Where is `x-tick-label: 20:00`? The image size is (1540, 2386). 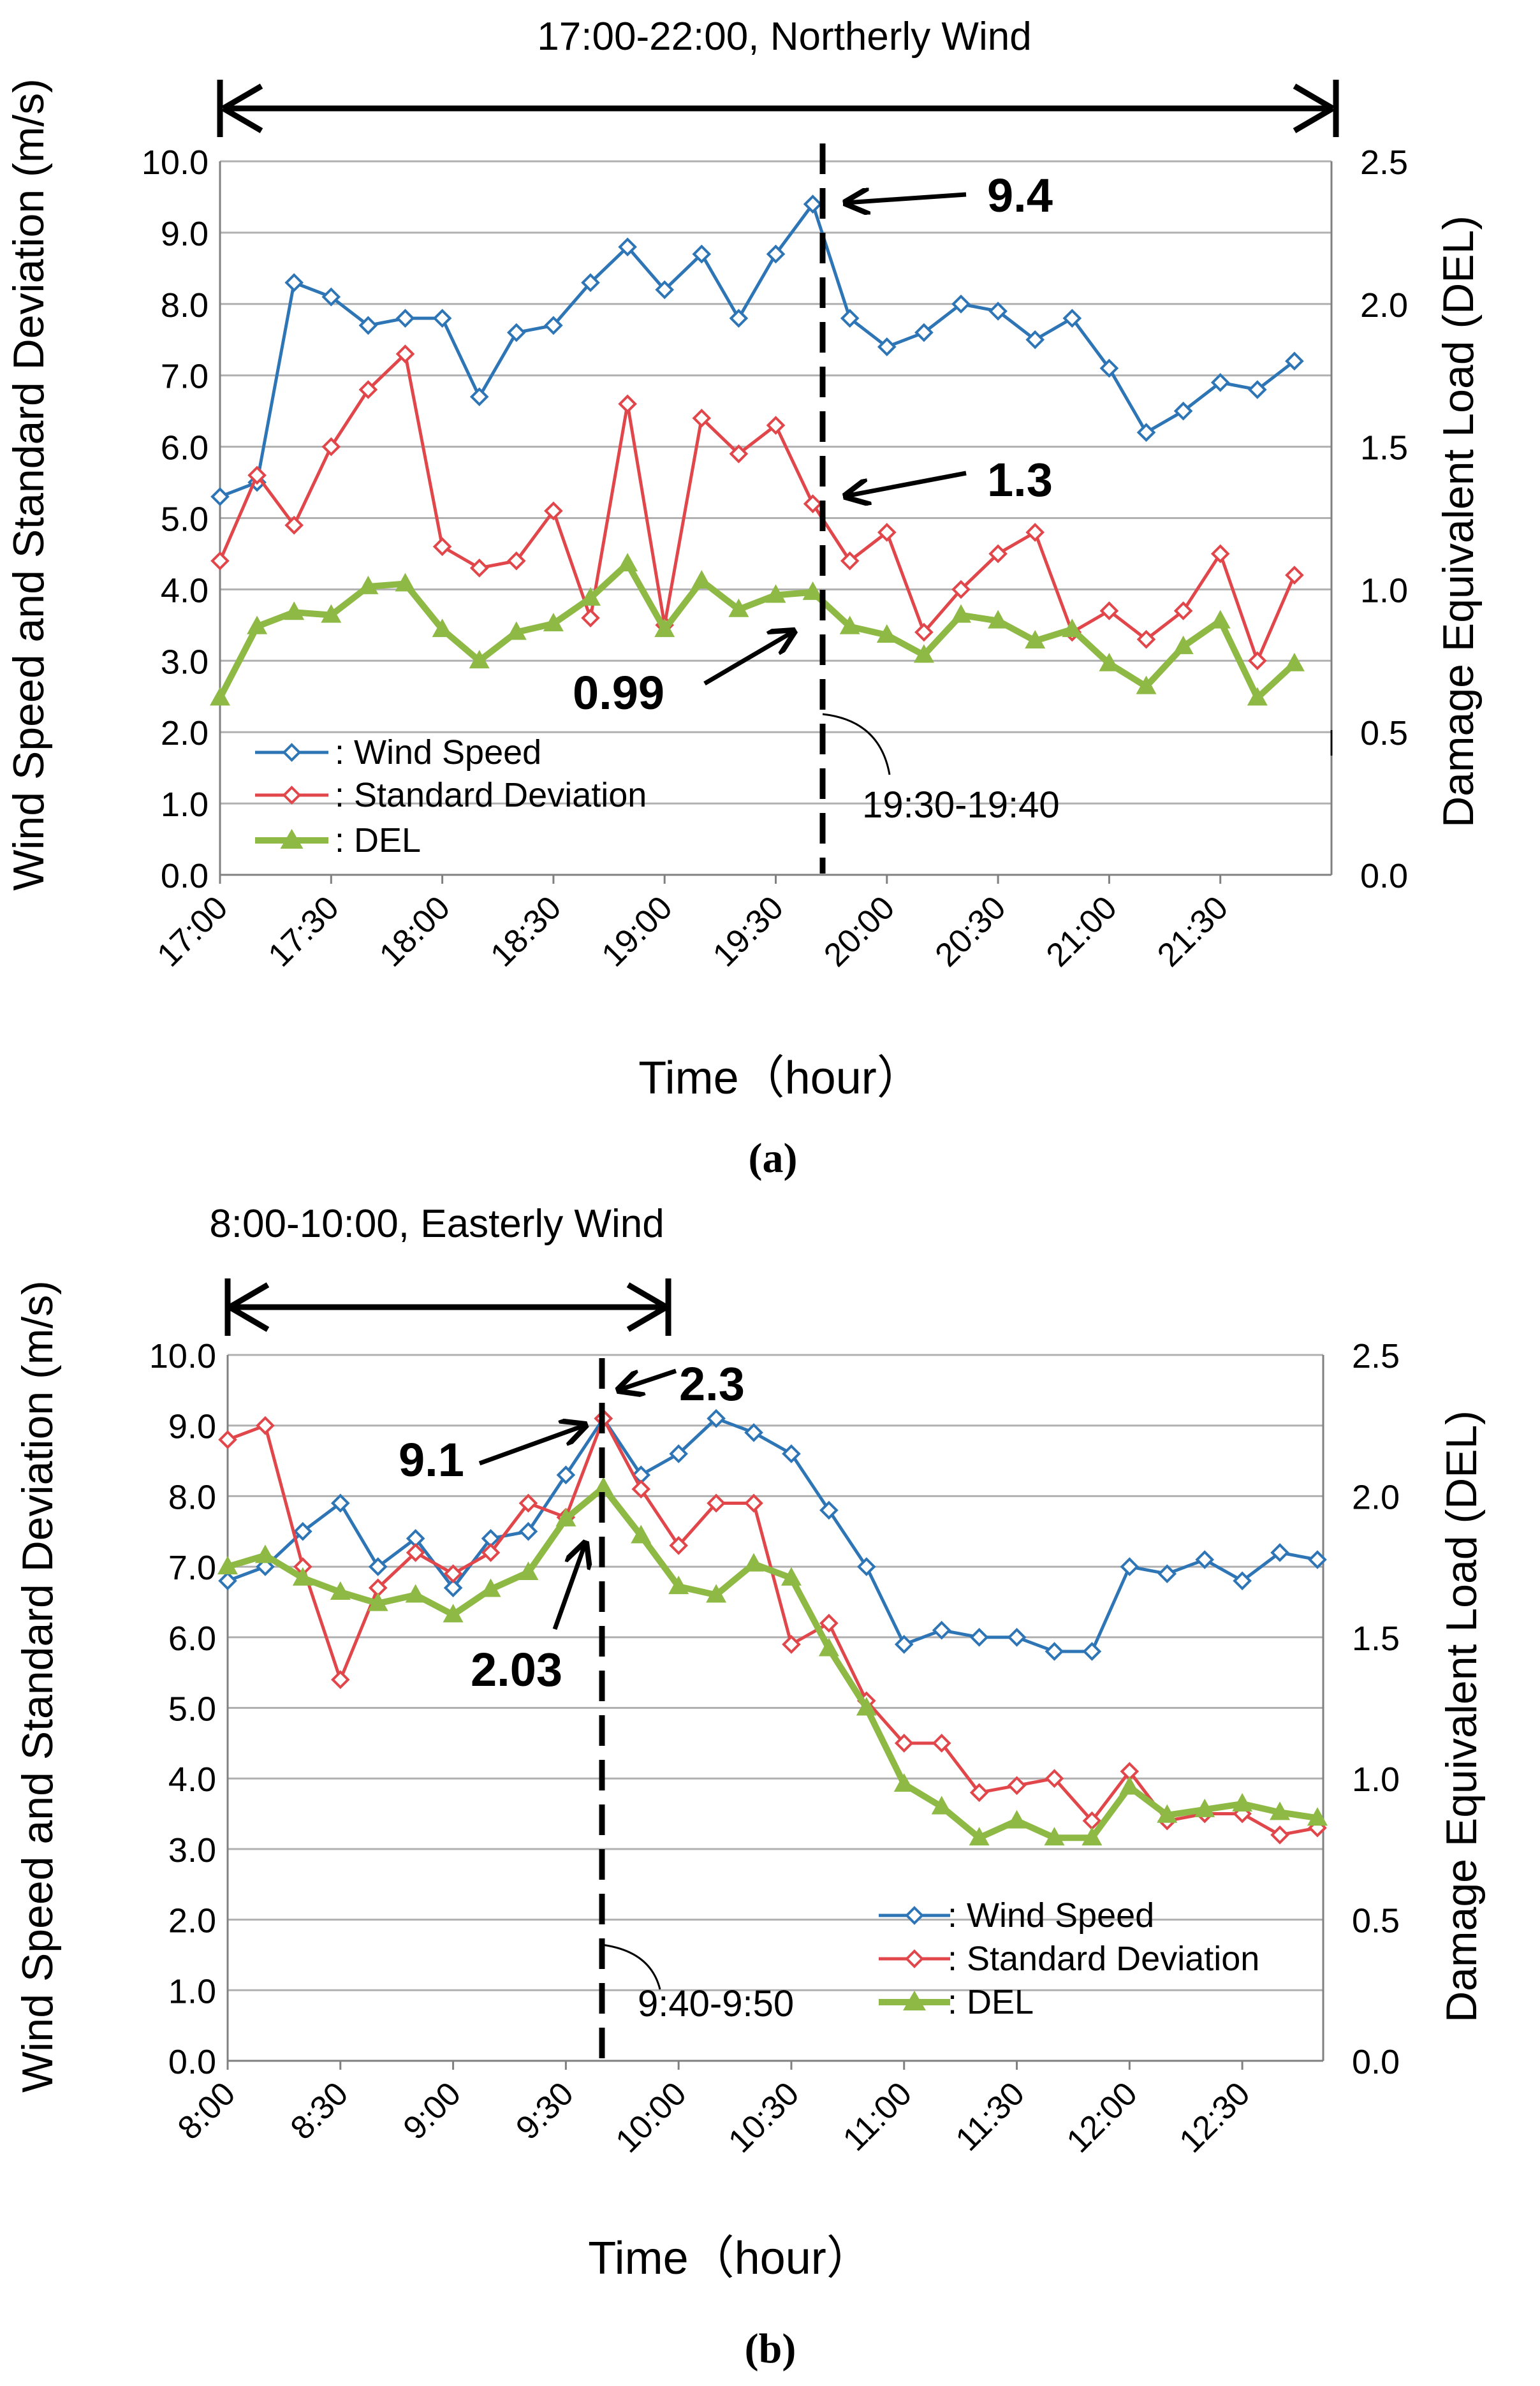
x-tick-label: 20:00 is located at coordinates (859, 931).